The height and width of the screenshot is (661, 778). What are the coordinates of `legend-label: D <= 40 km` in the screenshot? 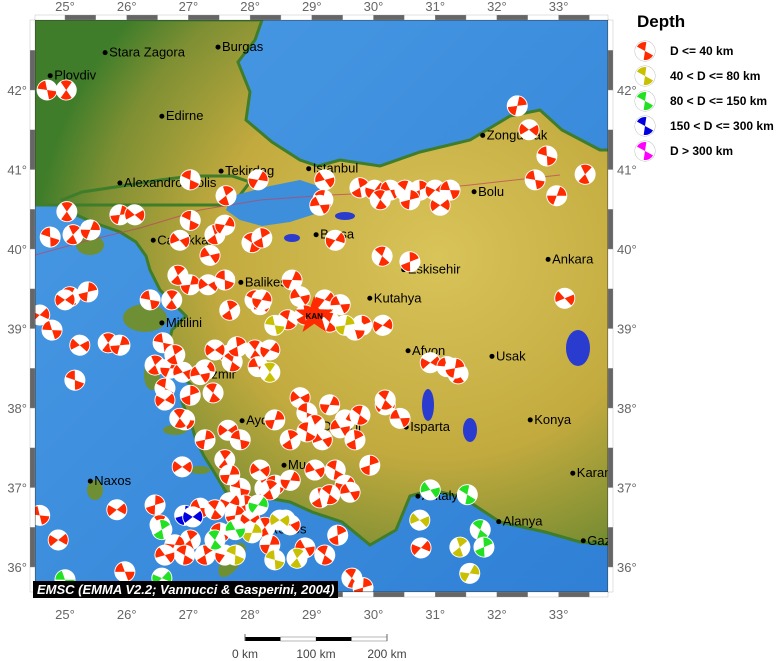 It's located at (702, 50).